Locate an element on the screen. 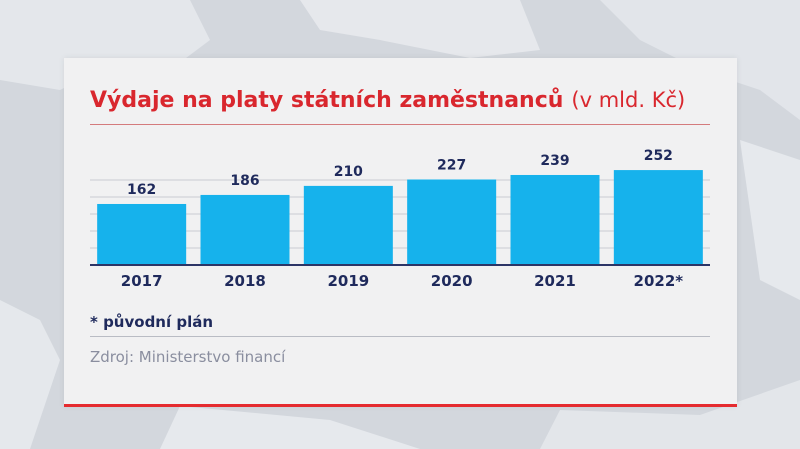 This screenshot has width=800, height=449. category-label: 2017 is located at coordinates (142, 281).